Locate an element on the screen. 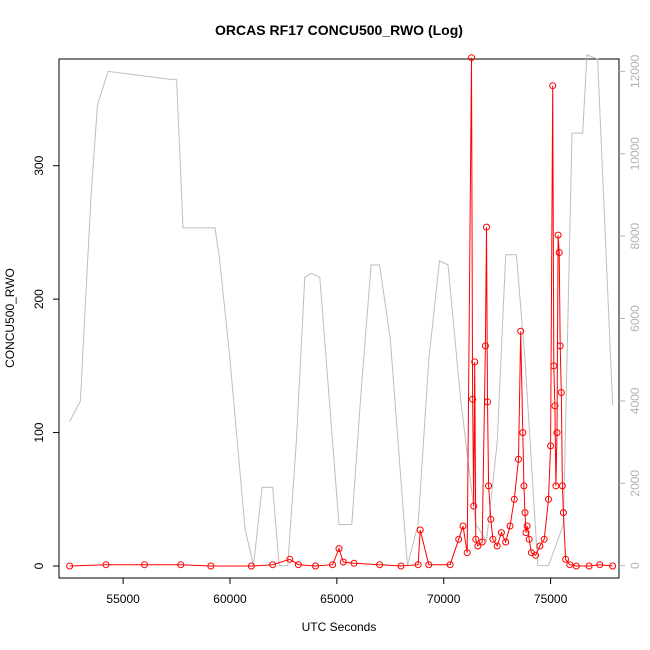 This screenshot has width=650, height=650. y2-tick-label: 8000 is located at coordinates (635, 235).